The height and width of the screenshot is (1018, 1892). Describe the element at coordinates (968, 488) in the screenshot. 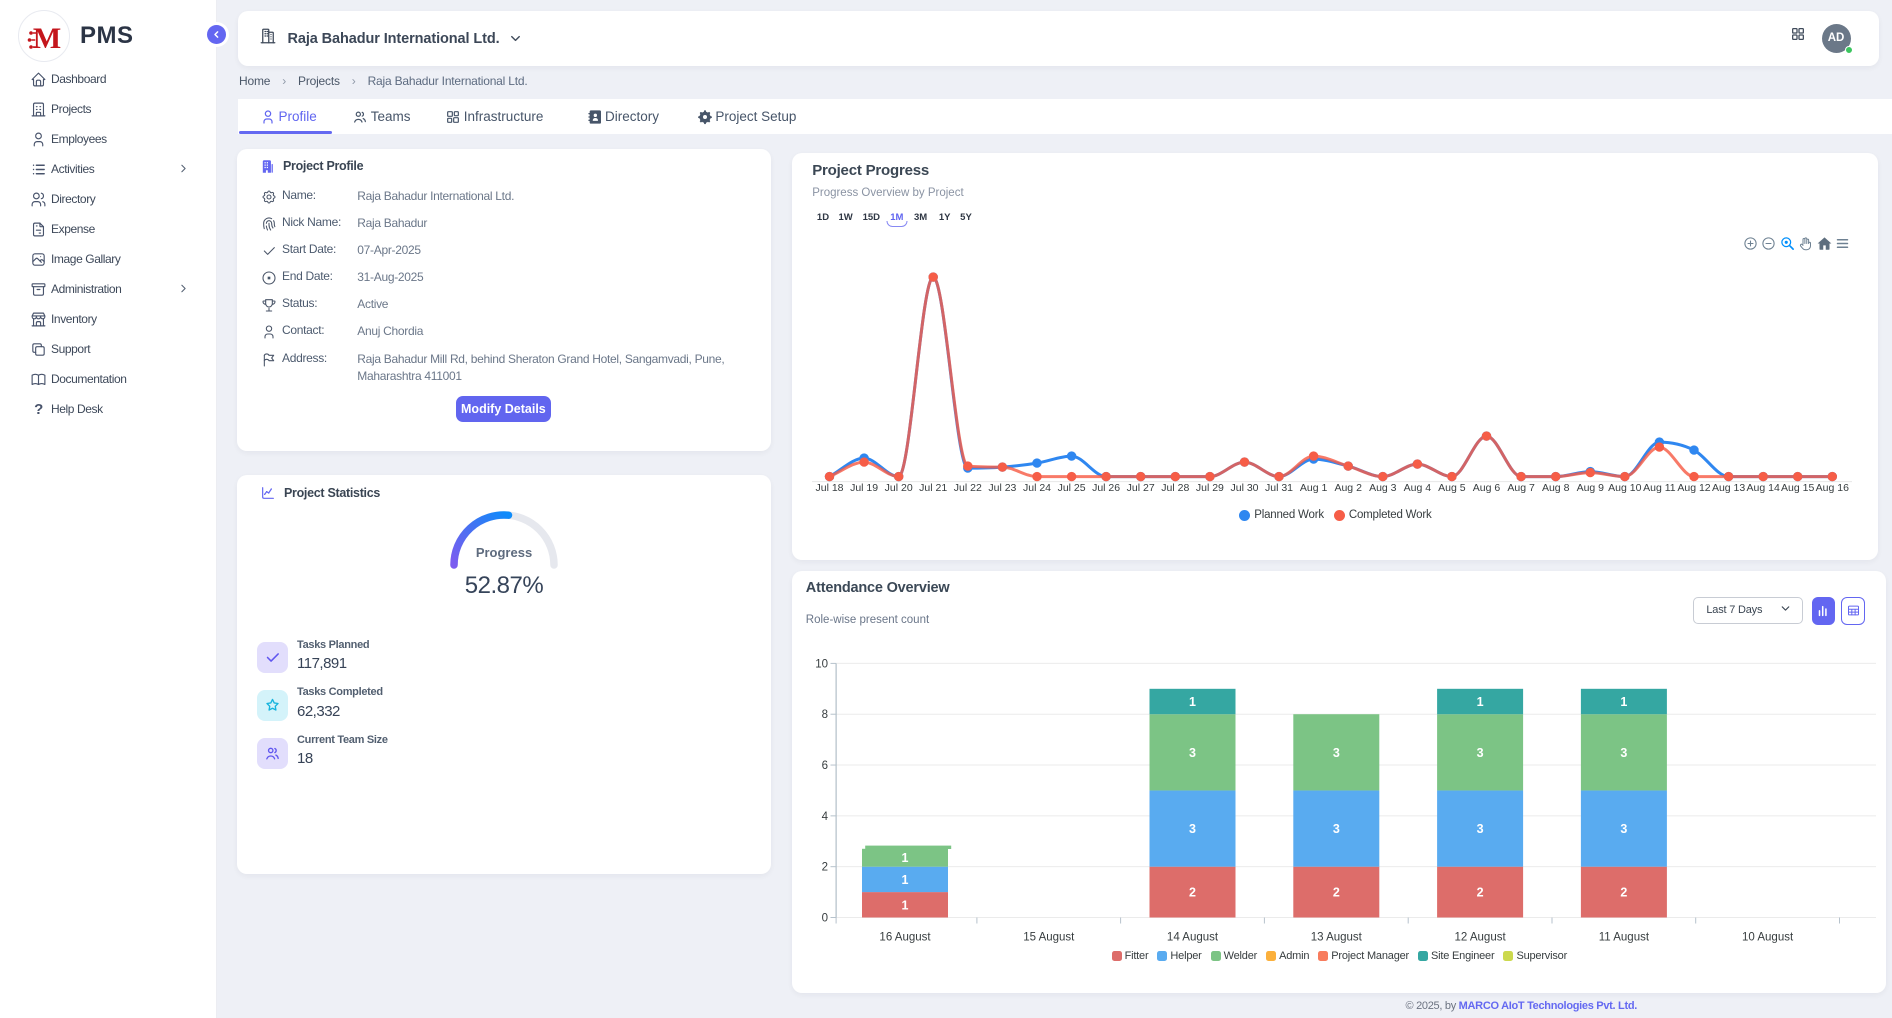

I see `svg-text: Jul 22` at that location.